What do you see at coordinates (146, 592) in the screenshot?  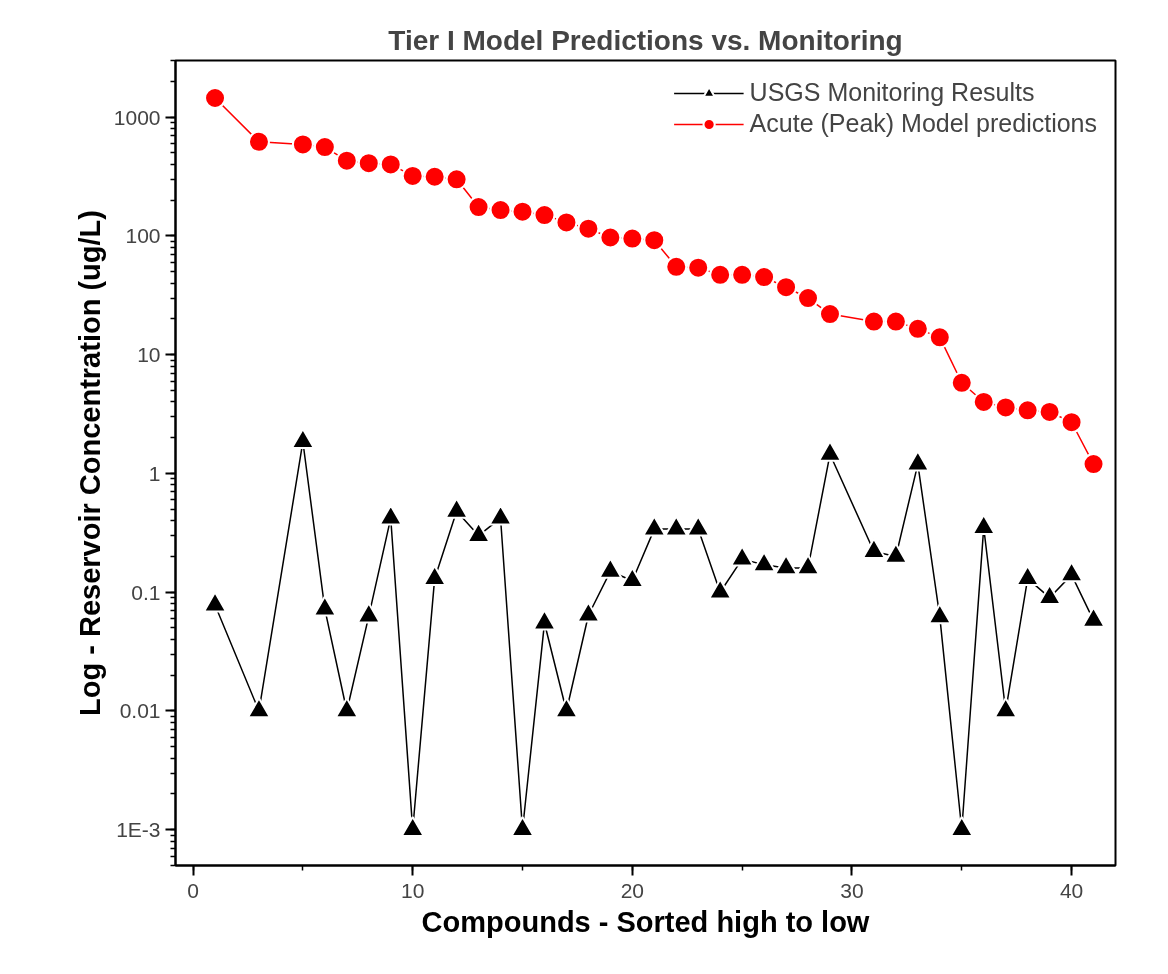 I see `y-tick-label: 0.1` at bounding box center [146, 592].